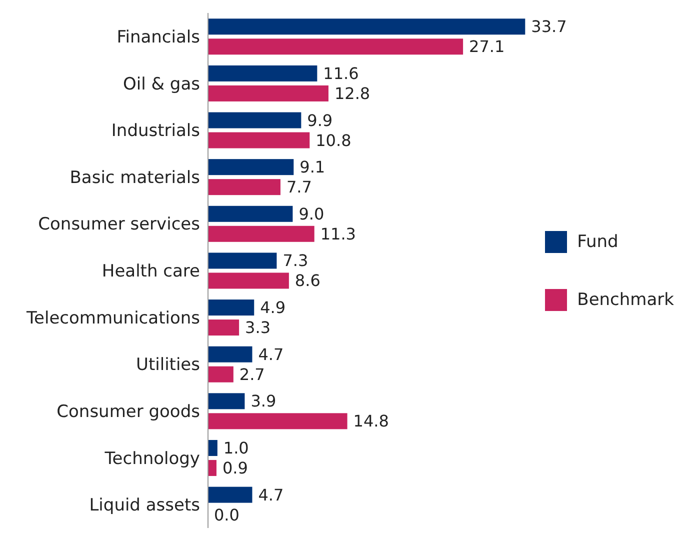 The image size is (692, 541). Describe the element at coordinates (371, 421) in the screenshot. I see `data-label: 14.8` at that location.